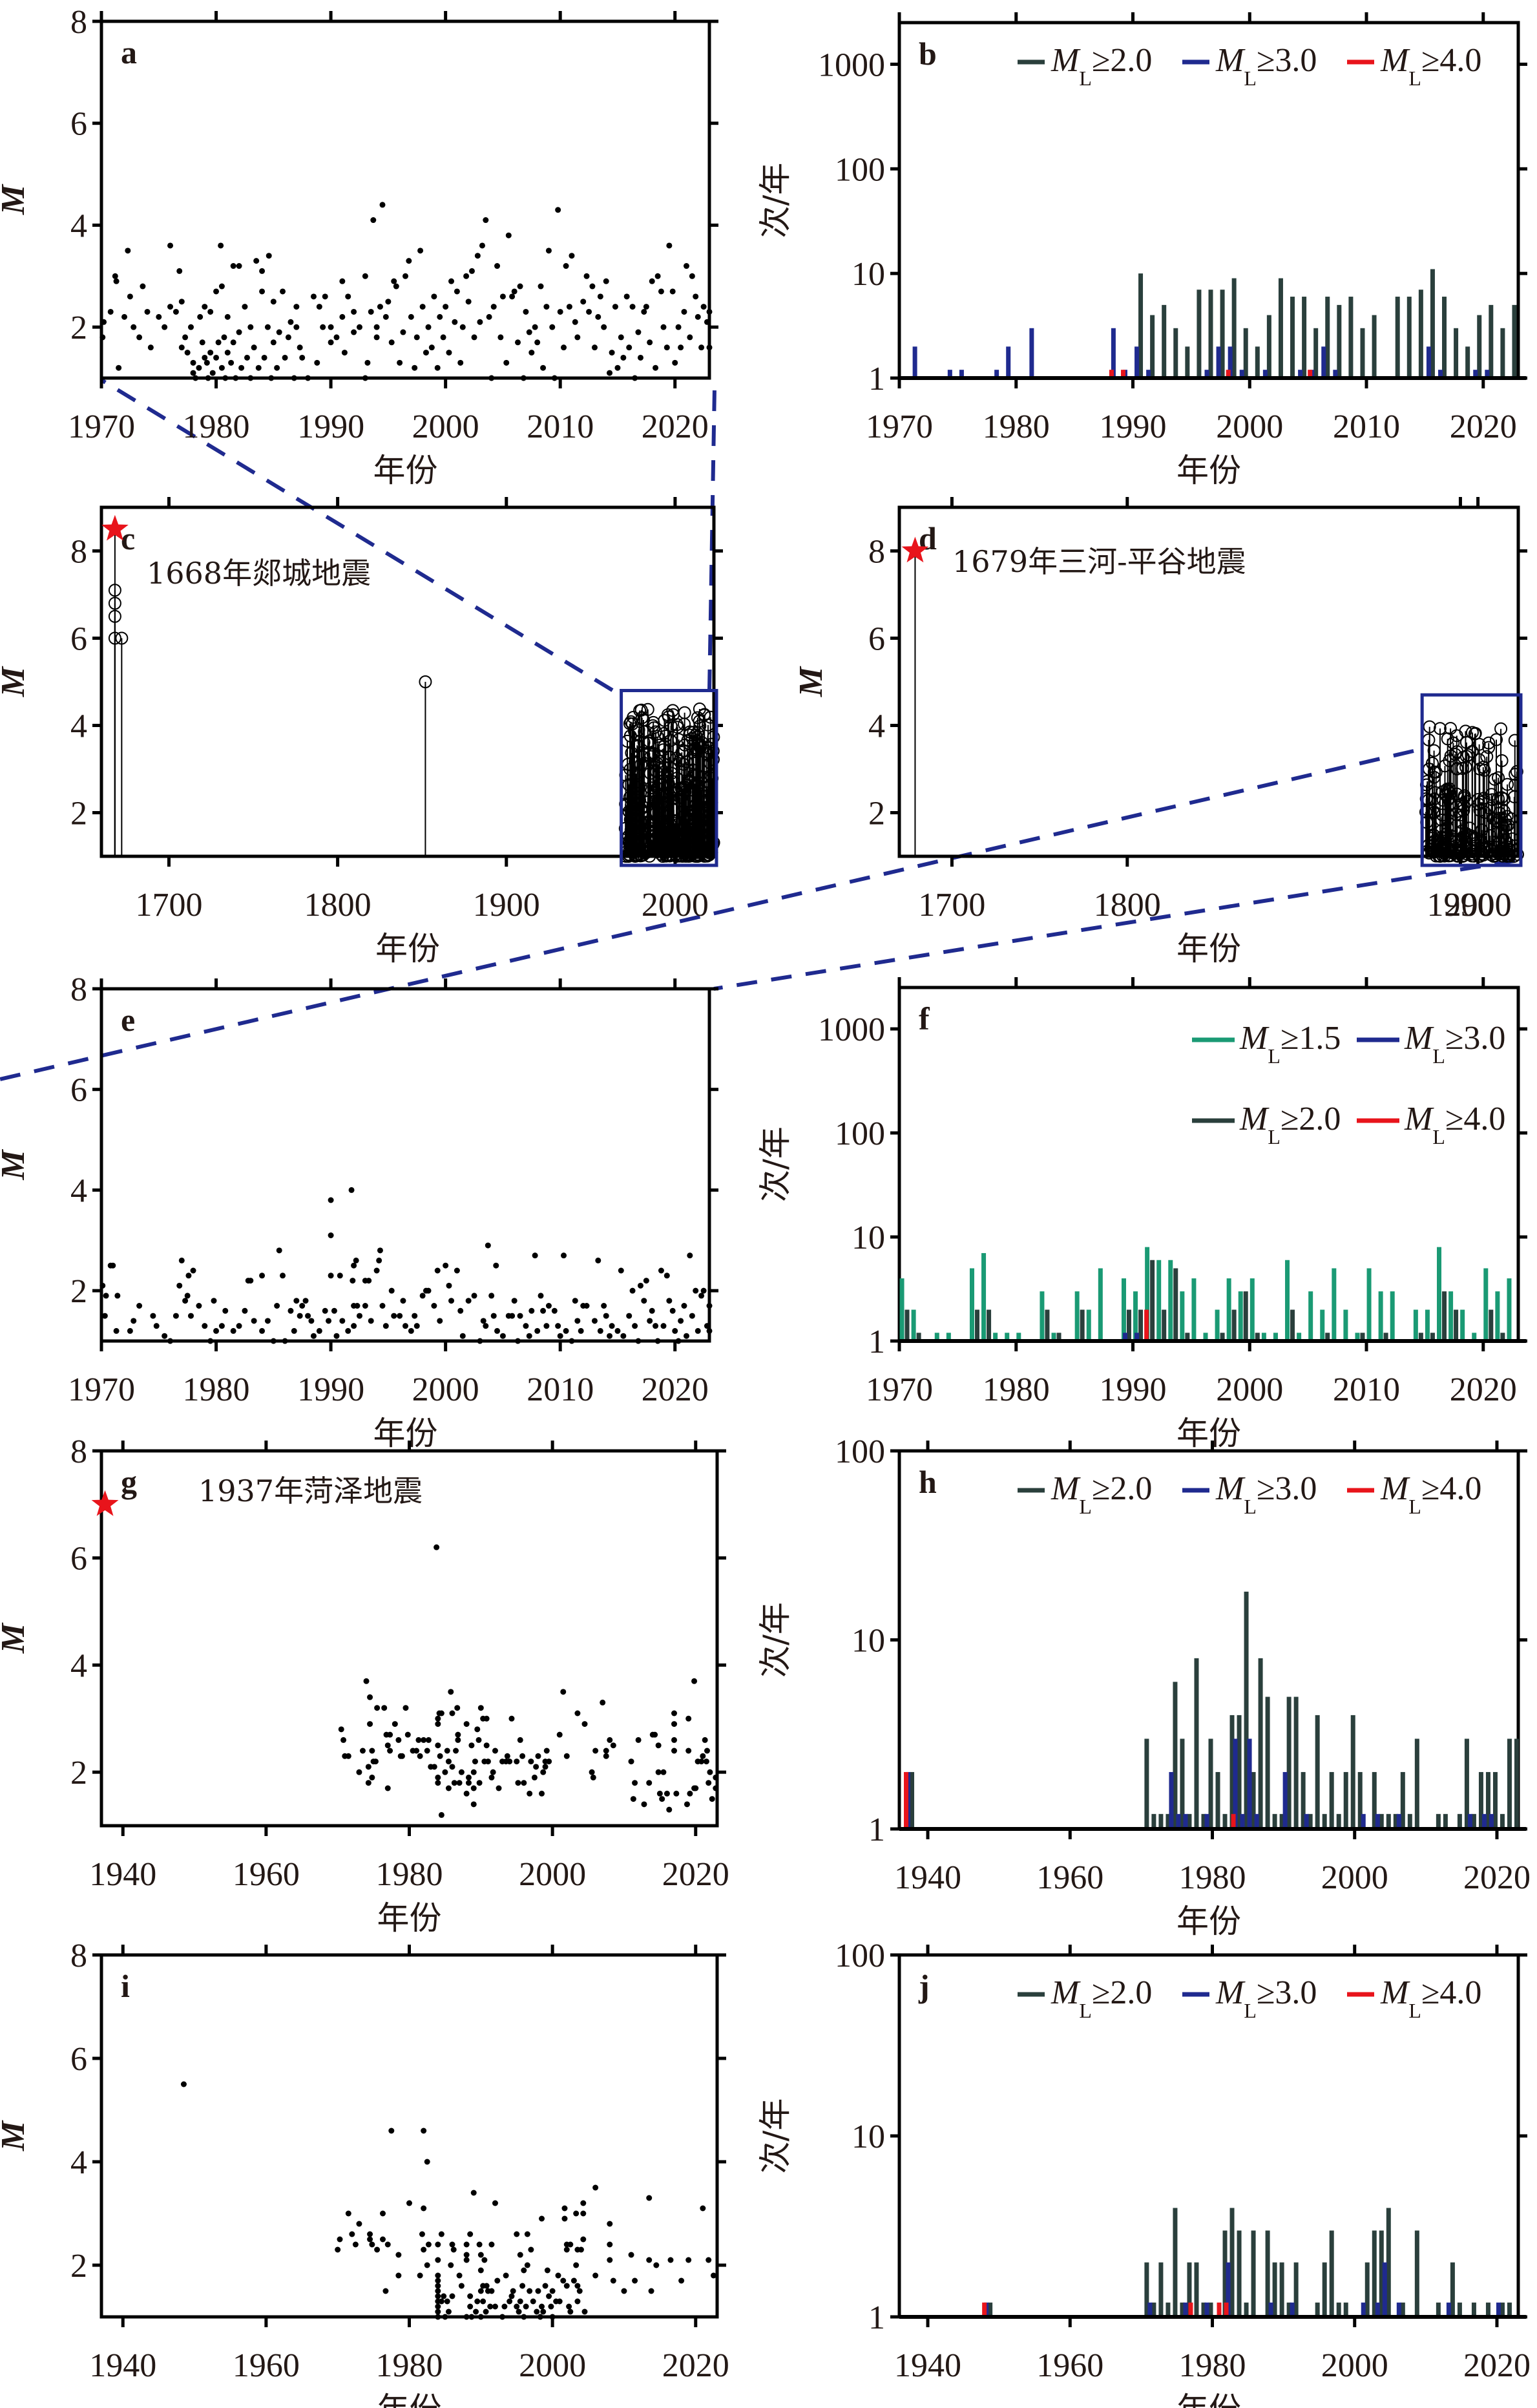  I want to click on y-axis-title: 次/年, so click(775, 2136).